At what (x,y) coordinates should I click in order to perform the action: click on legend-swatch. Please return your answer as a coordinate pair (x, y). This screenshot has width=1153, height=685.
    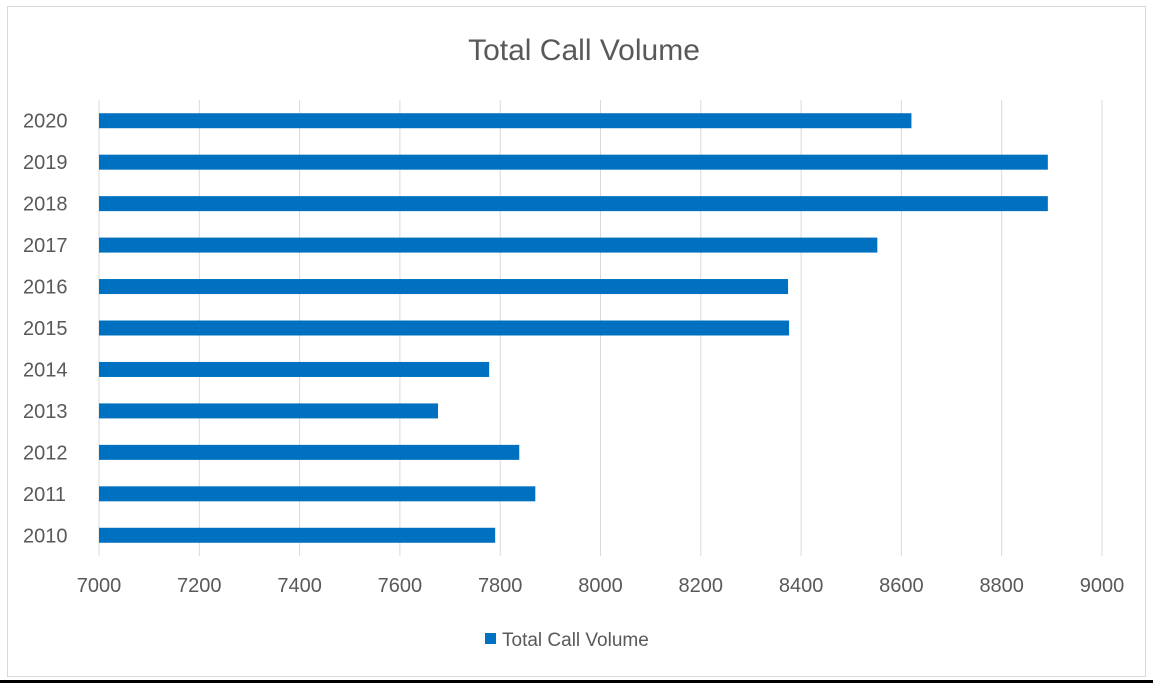
    Looking at the image, I should click on (490, 638).